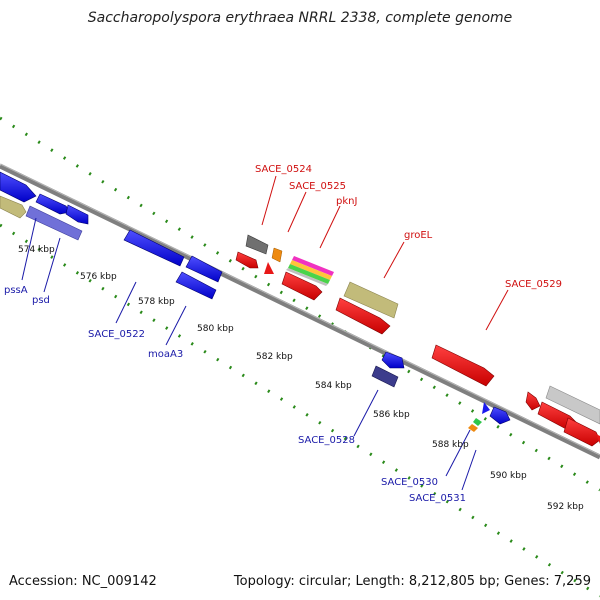 Image resolution: width=600 pixels, height=600 pixels. I want to click on tick-label: 590 kbp, so click(508, 476).